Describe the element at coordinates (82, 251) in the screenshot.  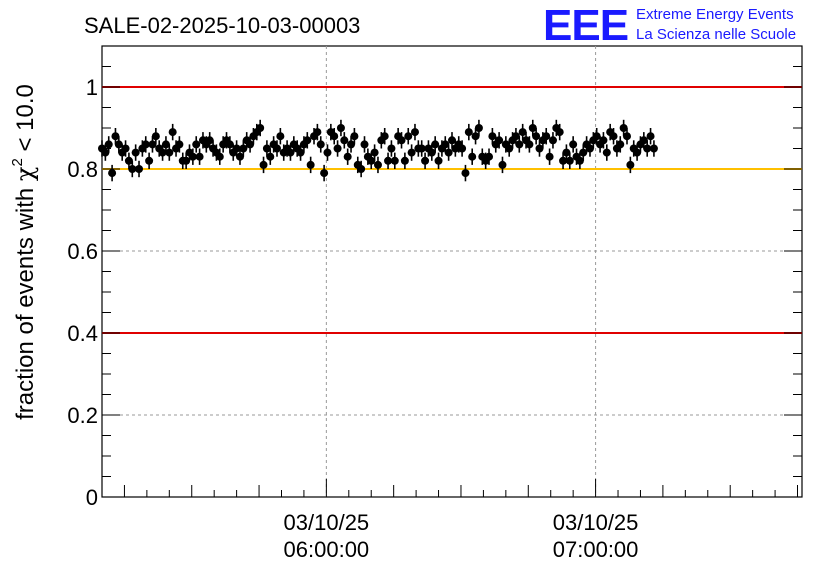
I see `y-tick-label: 0.6` at that location.